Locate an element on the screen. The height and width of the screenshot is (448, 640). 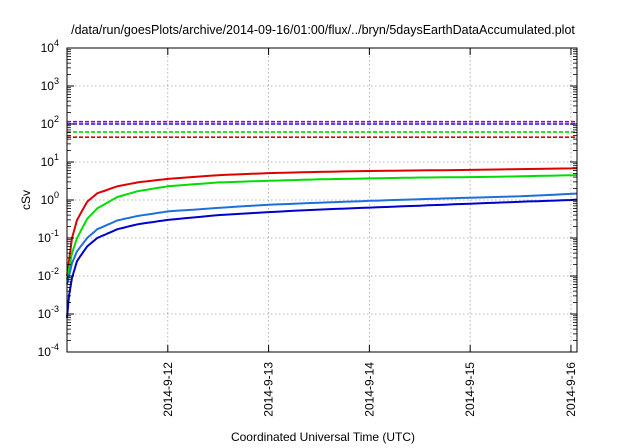
y-tick-label: 10⁻¹ is located at coordinates (48, 236).